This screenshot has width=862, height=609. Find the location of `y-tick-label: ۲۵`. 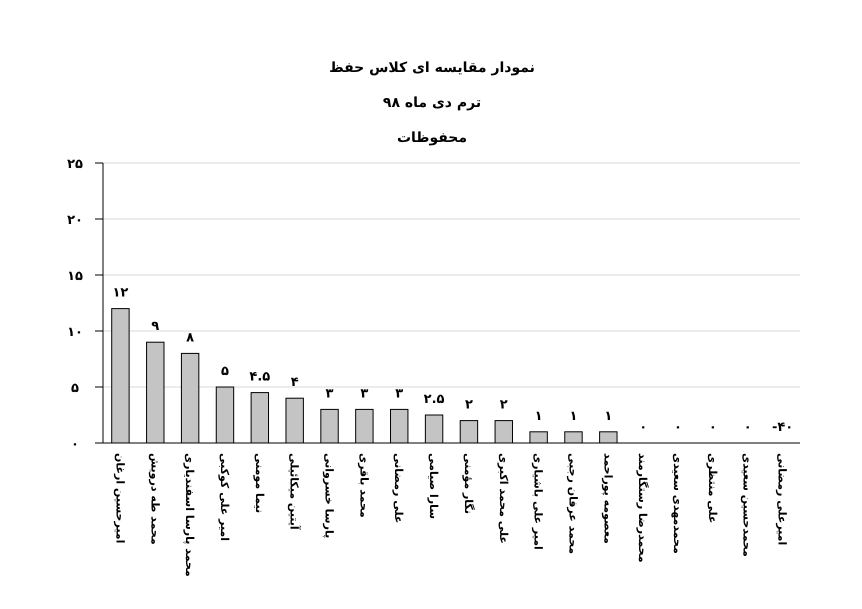

y-tick-label: ۲۵ is located at coordinates (75, 164).